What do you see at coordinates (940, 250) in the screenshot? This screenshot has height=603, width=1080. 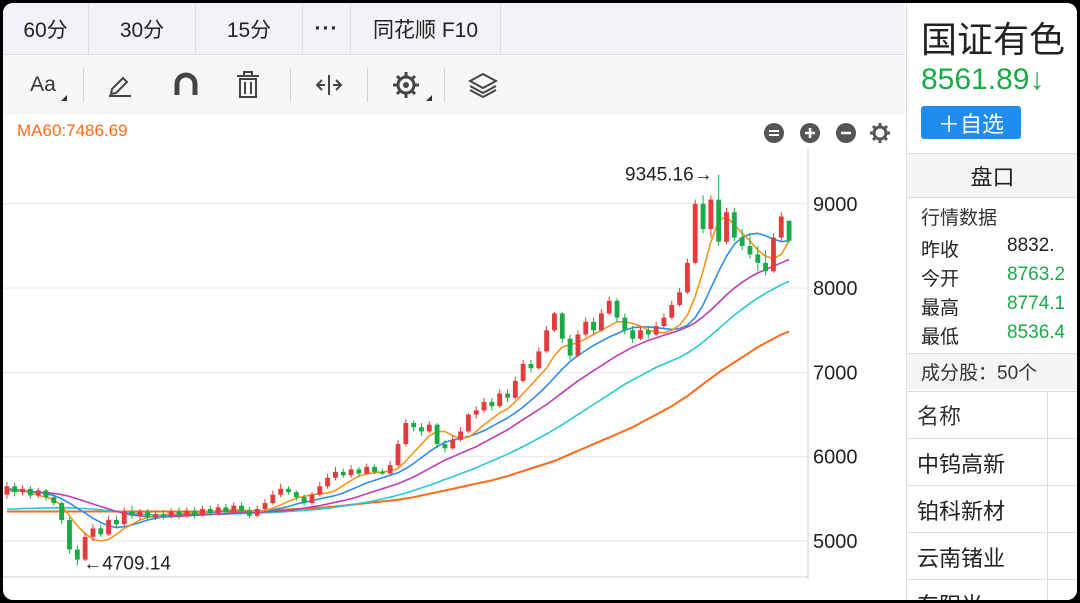 I see `quote-label-prev-close: 昨收` at bounding box center [940, 250].